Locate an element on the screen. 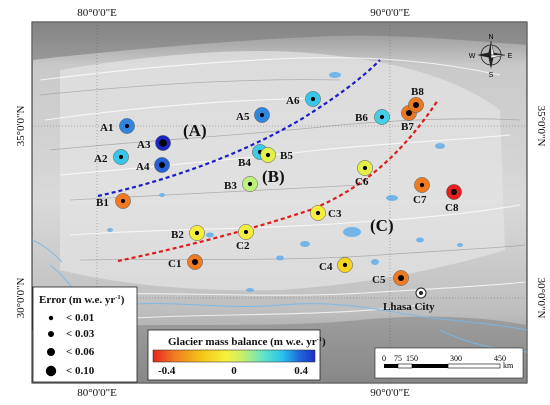  site-label: A5 is located at coordinates (243, 117).